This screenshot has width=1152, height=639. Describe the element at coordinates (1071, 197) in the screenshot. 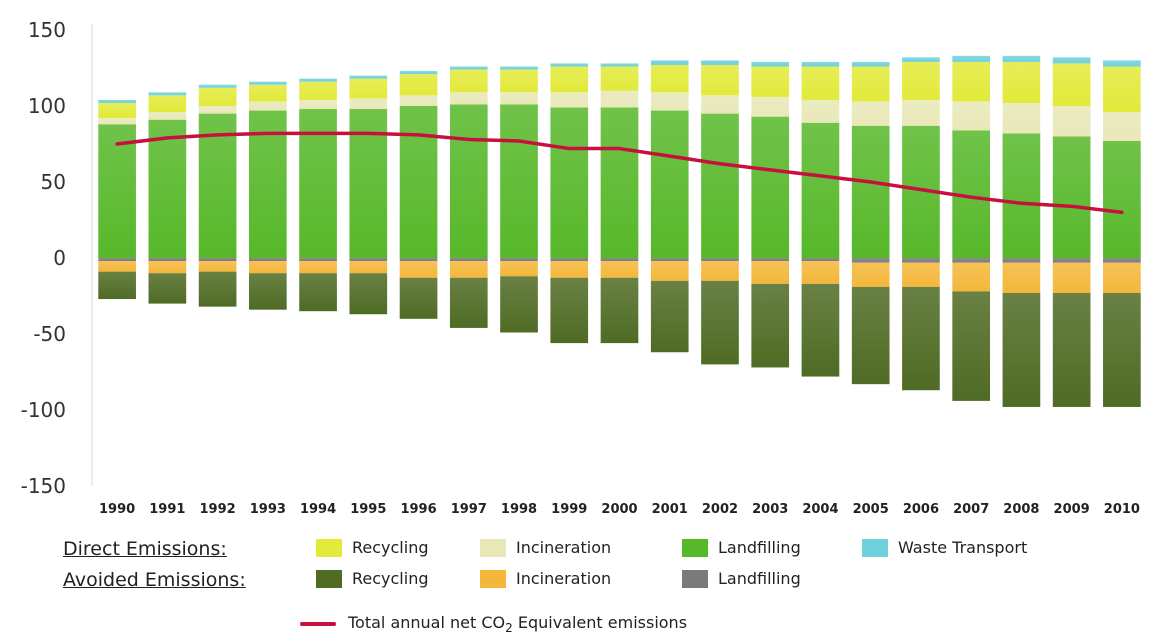

I see `bar-direct_landfilling-2009` at that location.